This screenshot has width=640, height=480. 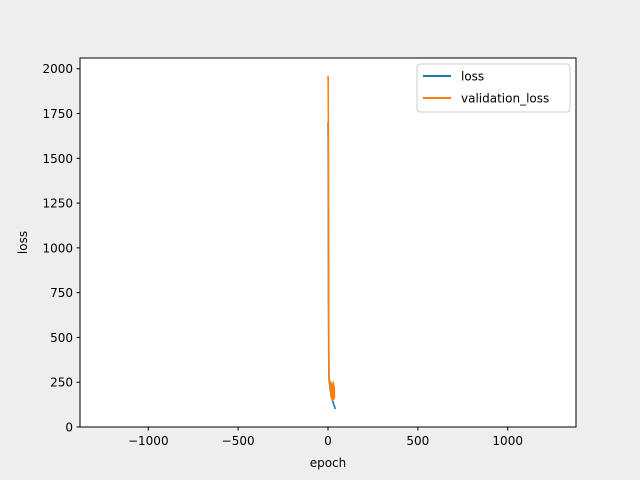 What do you see at coordinates (57, 159) in the screenshot?
I see `y-tick-label: 1500` at bounding box center [57, 159].